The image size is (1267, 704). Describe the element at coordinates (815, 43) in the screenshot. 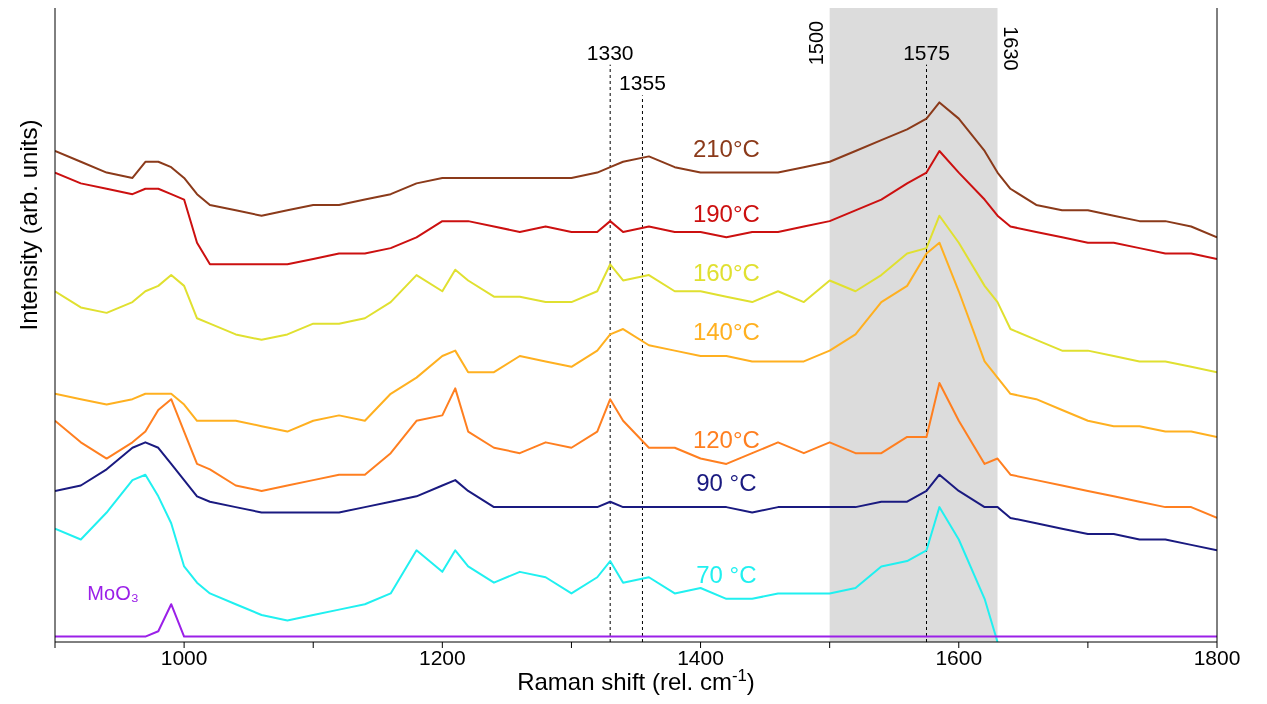

I see `annotation: 1500` at that location.